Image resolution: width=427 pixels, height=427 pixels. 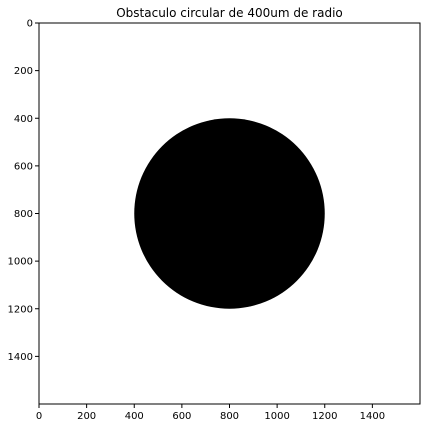 I want to click on x-tick-label: 0, so click(x=39, y=416).